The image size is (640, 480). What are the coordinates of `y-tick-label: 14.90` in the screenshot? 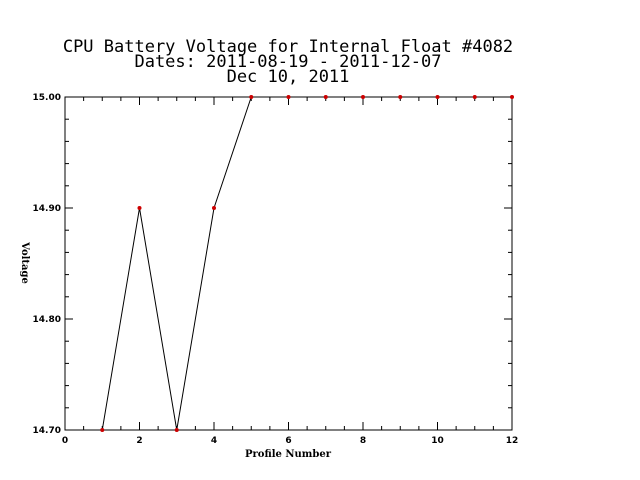 It's located at (47, 209).